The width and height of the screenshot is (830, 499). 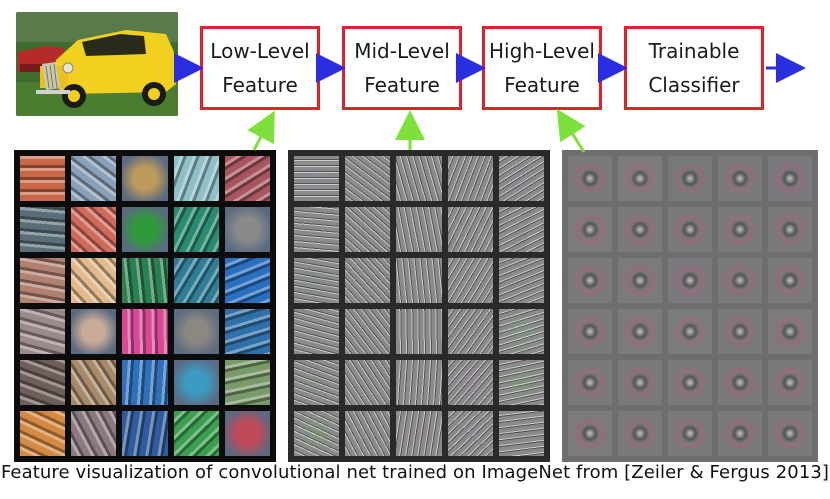 I want to click on link-arrow-low, so click(x=261, y=130).